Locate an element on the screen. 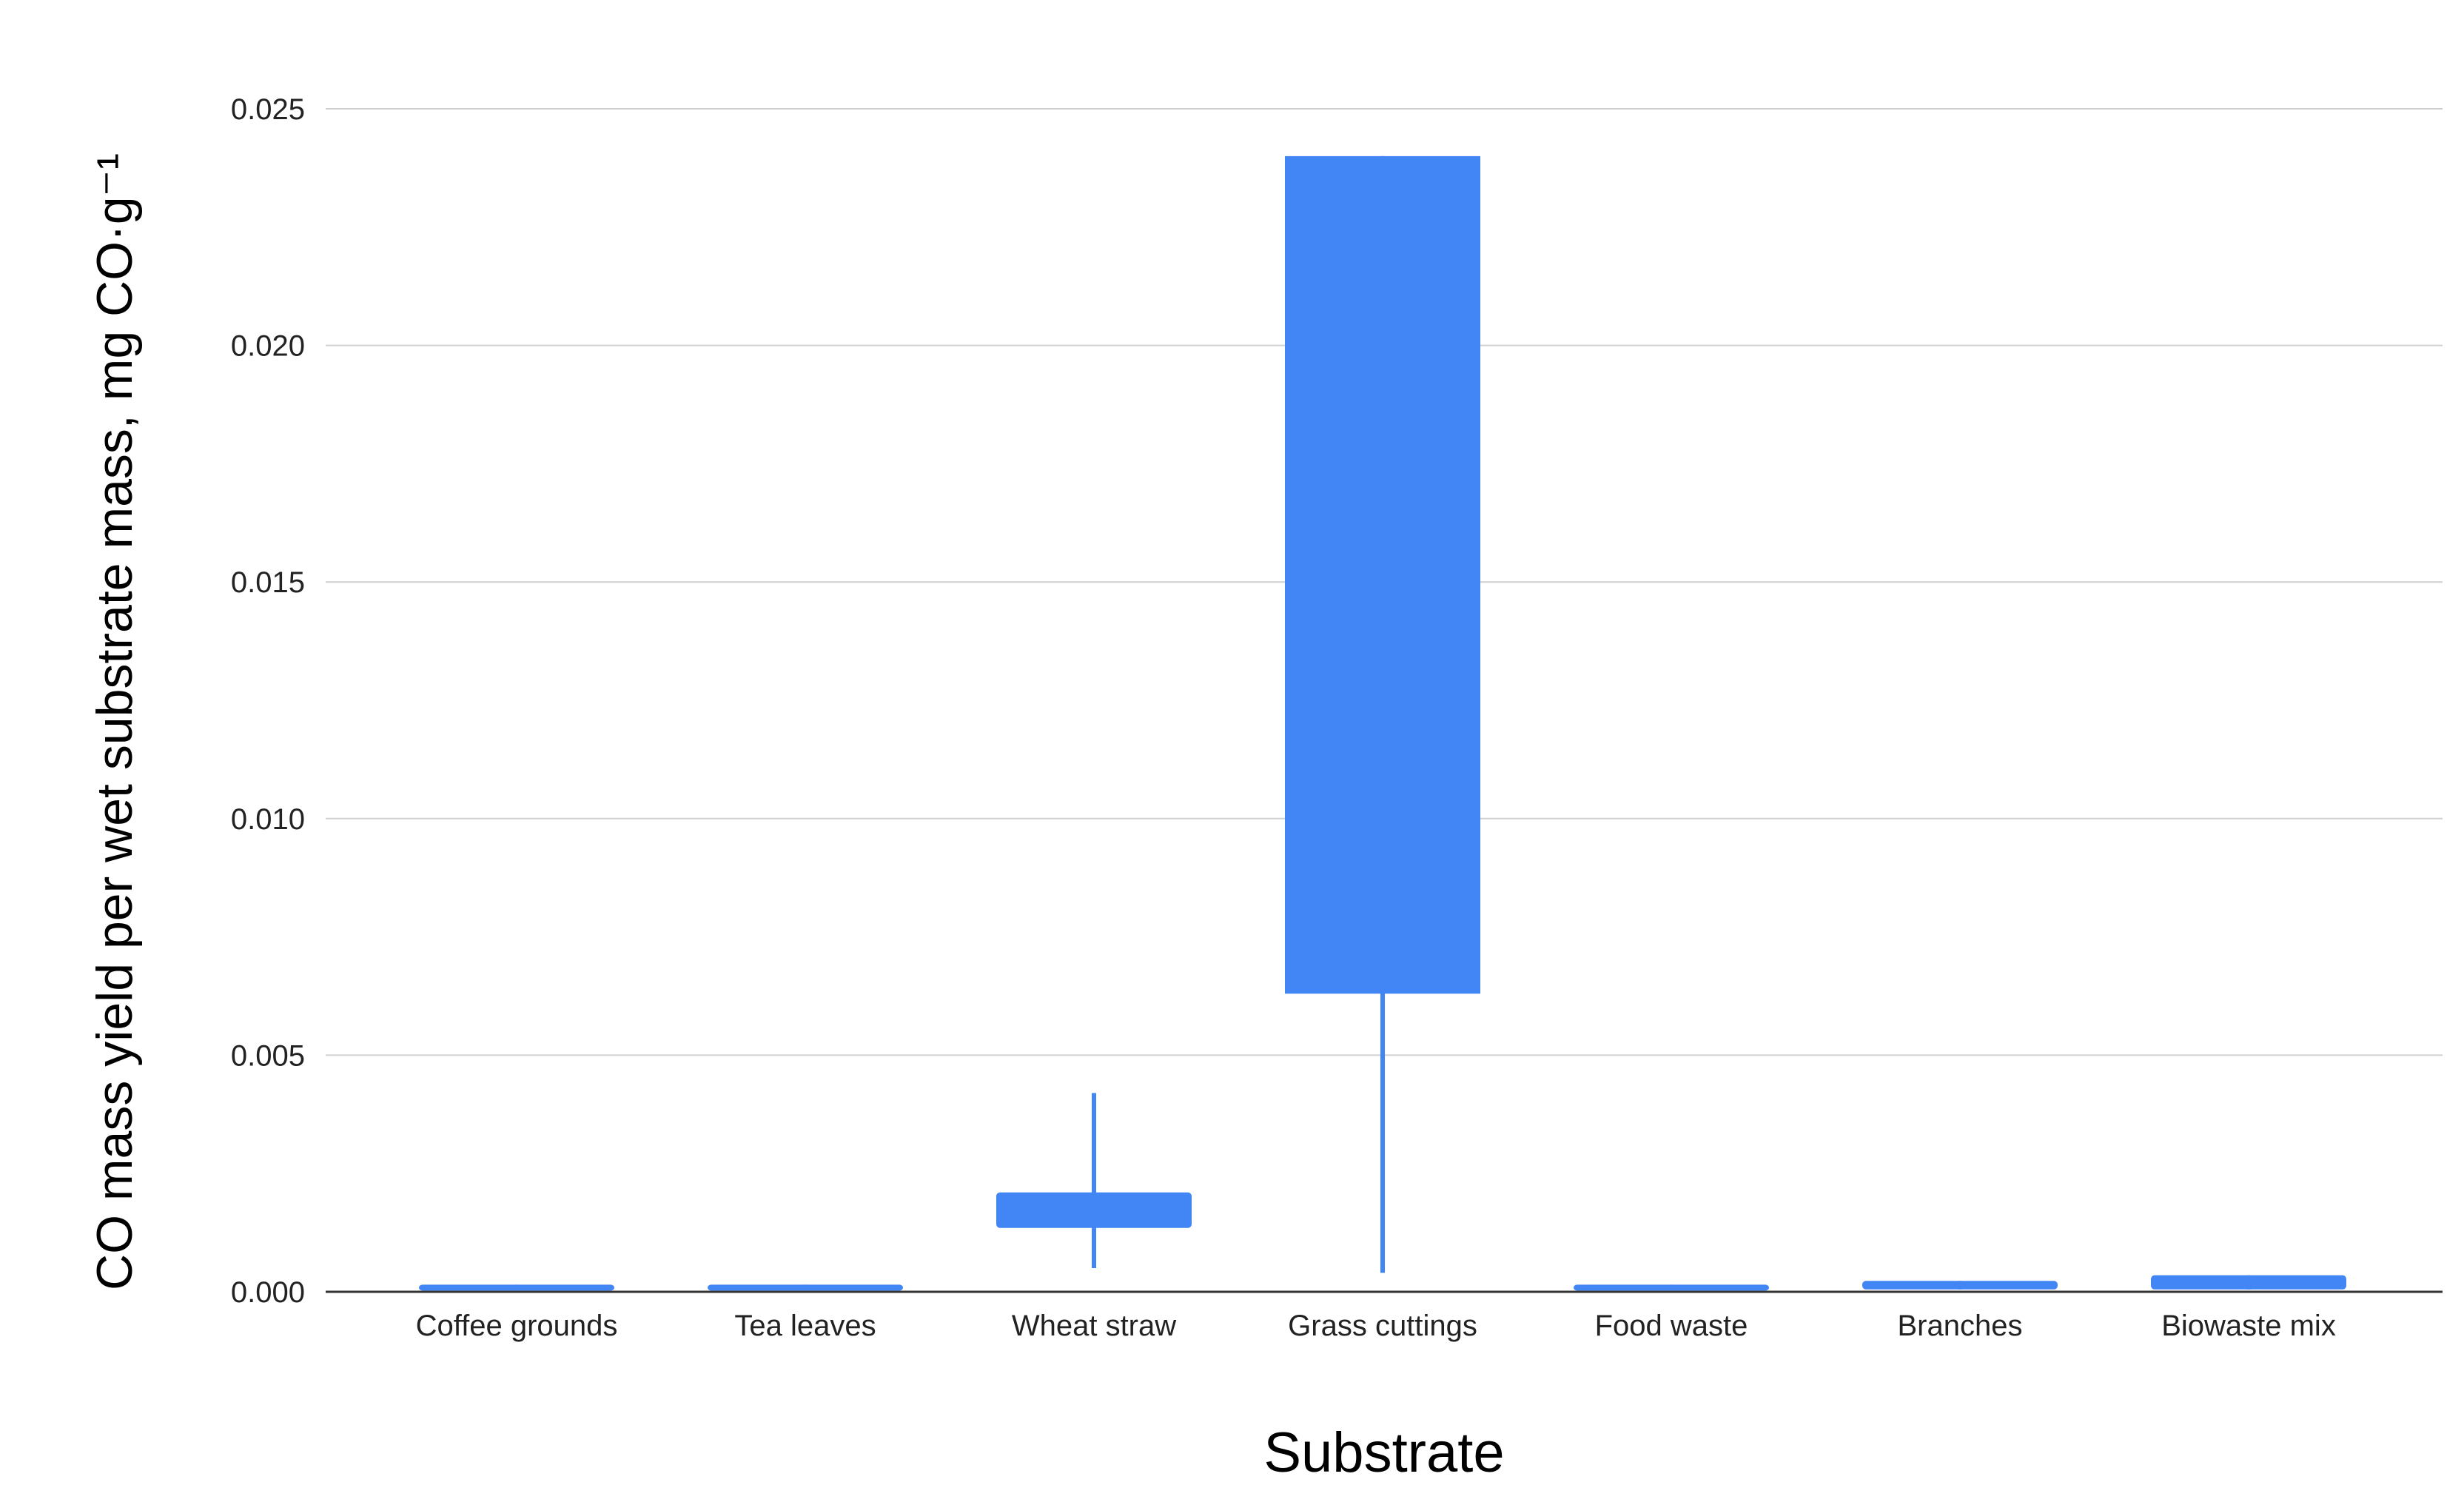 Image resolution: width=2464 pixels, height=1505 pixels. y-tick-label: 0.010 is located at coordinates (268, 819).